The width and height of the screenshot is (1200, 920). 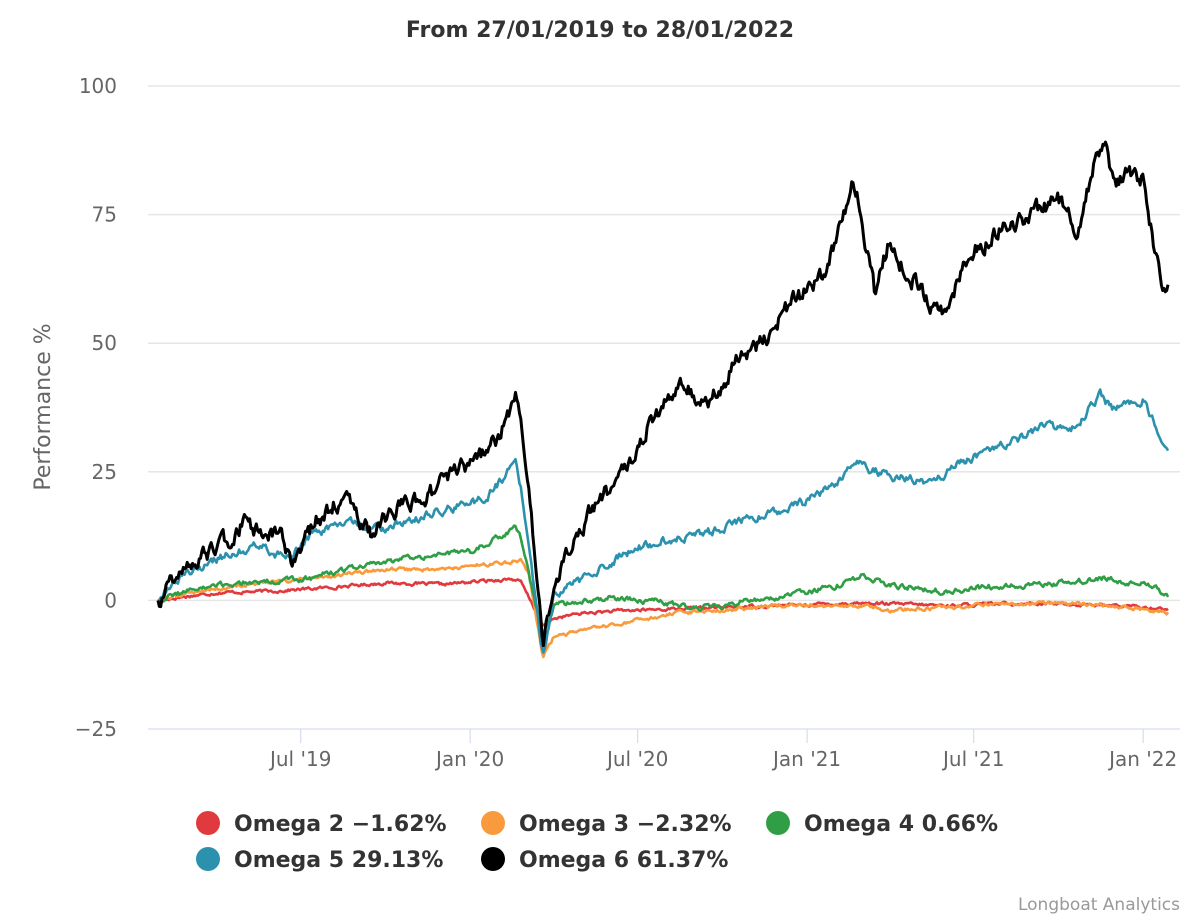 I want to click on legend-item: Omega 6 61.37%, so click(x=604, y=860).